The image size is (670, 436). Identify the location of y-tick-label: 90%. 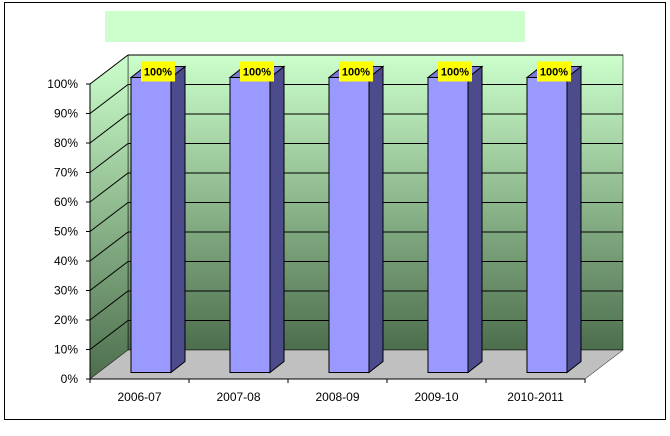
(66, 114).